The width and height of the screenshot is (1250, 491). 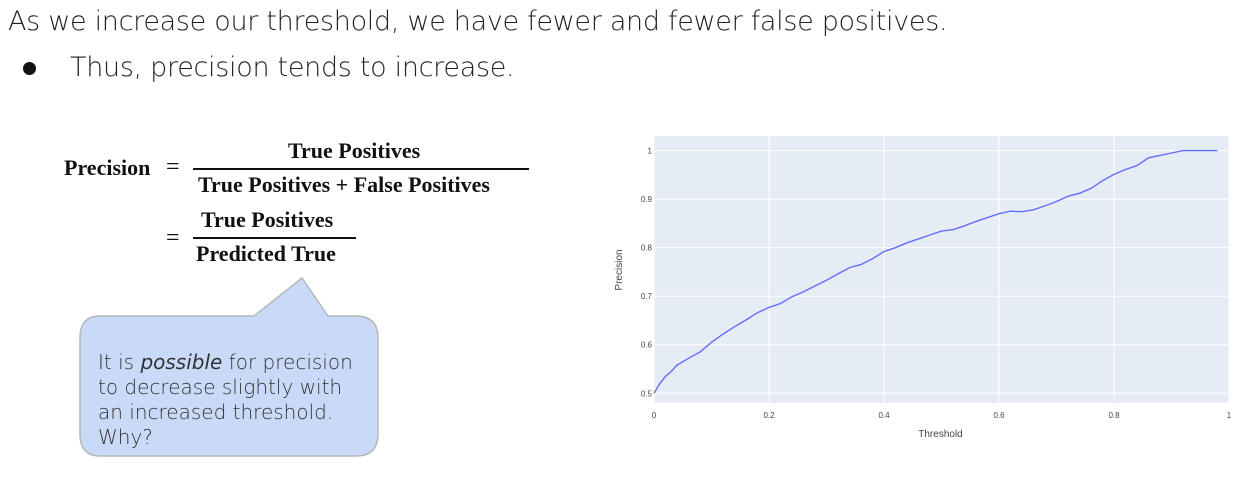 What do you see at coordinates (181, 362) in the screenshot?
I see `callout-emphasis: possible` at bounding box center [181, 362].